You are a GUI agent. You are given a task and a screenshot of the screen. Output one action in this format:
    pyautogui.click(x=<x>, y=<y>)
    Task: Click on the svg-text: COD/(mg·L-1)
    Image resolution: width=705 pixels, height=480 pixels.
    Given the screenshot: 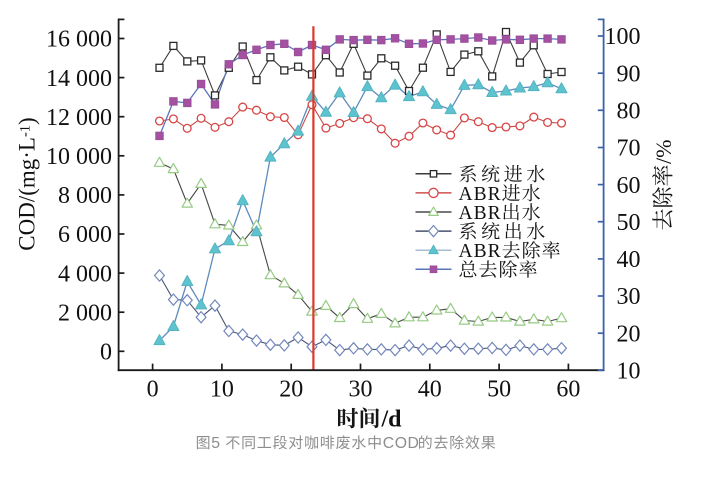 What is the action you would take?
    pyautogui.click(x=27, y=183)
    